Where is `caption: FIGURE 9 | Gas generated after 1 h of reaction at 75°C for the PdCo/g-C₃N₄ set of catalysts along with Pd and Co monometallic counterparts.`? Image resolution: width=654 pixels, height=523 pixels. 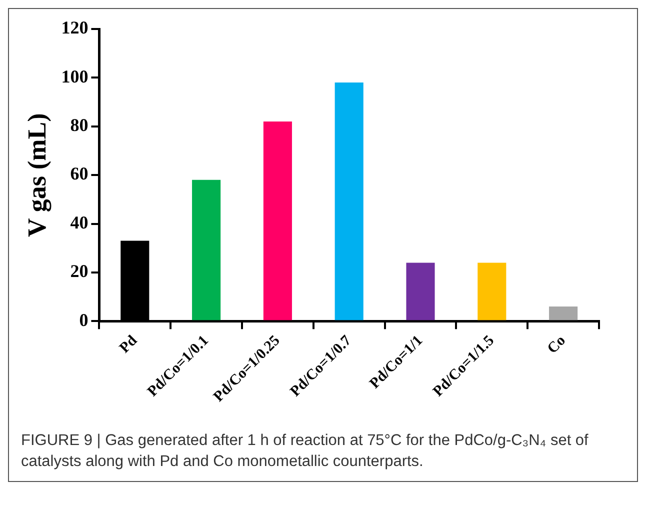 caption: FIGURE 9 | Gas generated after 1 h of reaction at 75°C for the PdCo/g-C₃N₄ set of catalysts along with Pd and Co monometallic counterparts. is located at coordinates (305, 451).